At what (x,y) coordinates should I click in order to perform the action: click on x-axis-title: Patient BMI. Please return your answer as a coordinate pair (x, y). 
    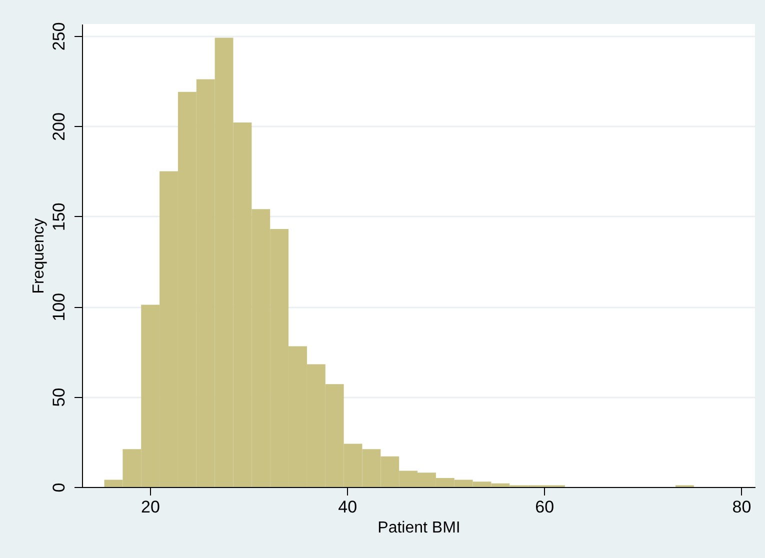
    Looking at the image, I should click on (419, 528).